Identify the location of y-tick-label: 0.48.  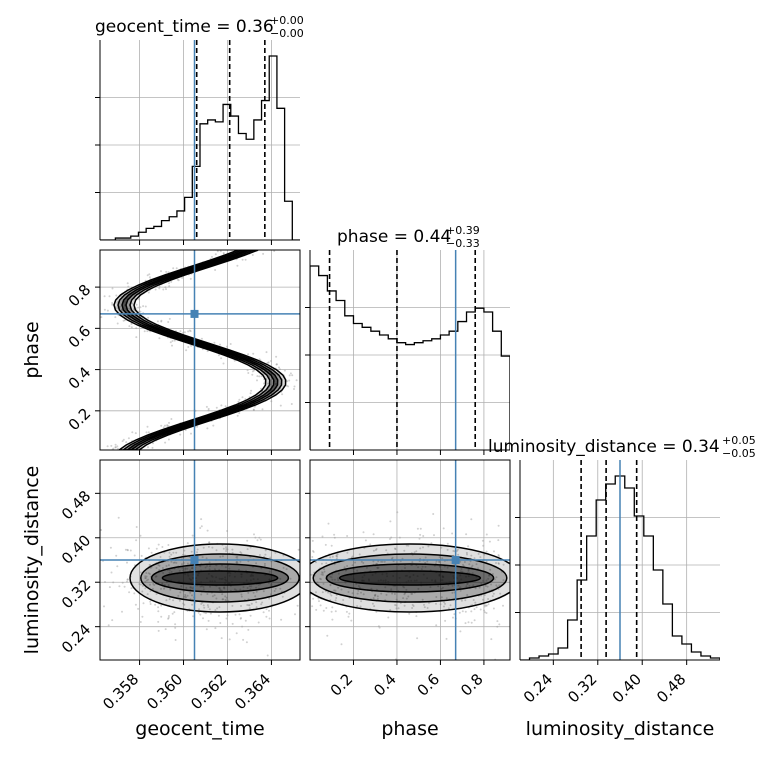
(76, 505).